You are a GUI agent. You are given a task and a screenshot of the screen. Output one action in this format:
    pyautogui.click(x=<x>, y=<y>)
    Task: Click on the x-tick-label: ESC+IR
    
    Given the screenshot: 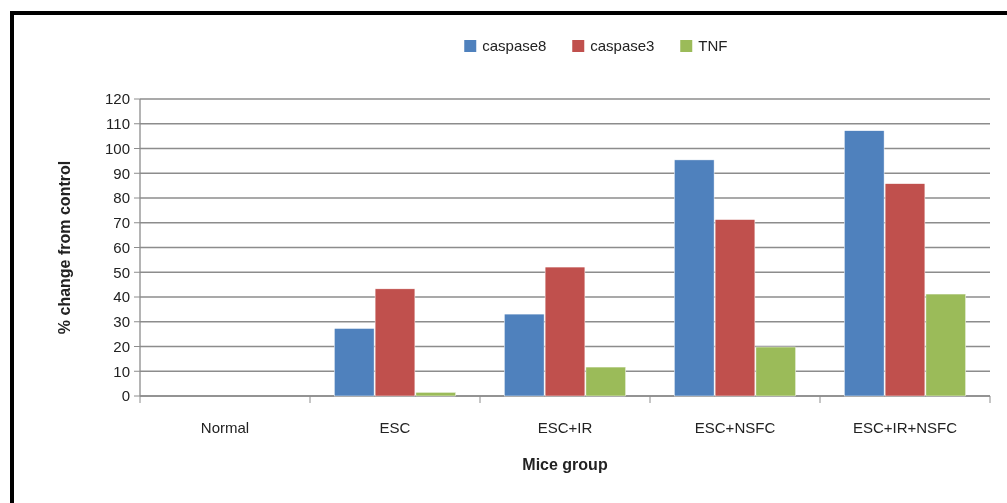 What is the action you would take?
    pyautogui.click(x=565, y=427)
    